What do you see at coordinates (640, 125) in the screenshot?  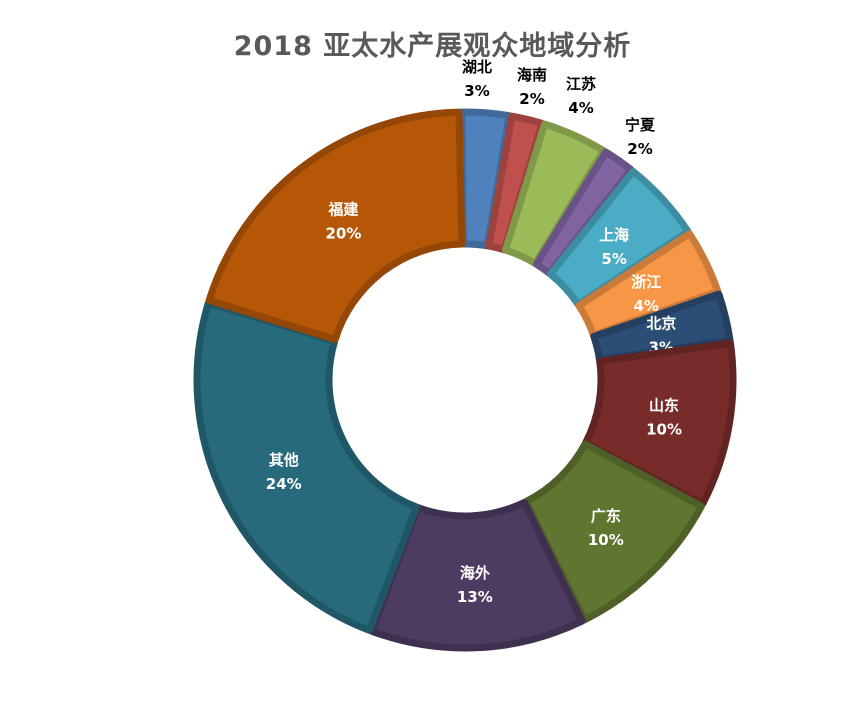 I see `slice-label-宁夏: 宁夏` at bounding box center [640, 125].